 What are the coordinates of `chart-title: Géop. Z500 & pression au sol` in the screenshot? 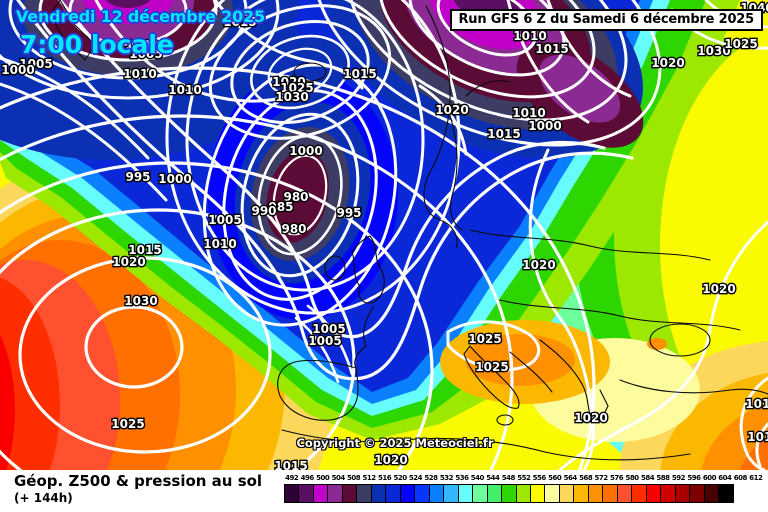 It's located at (138, 481).